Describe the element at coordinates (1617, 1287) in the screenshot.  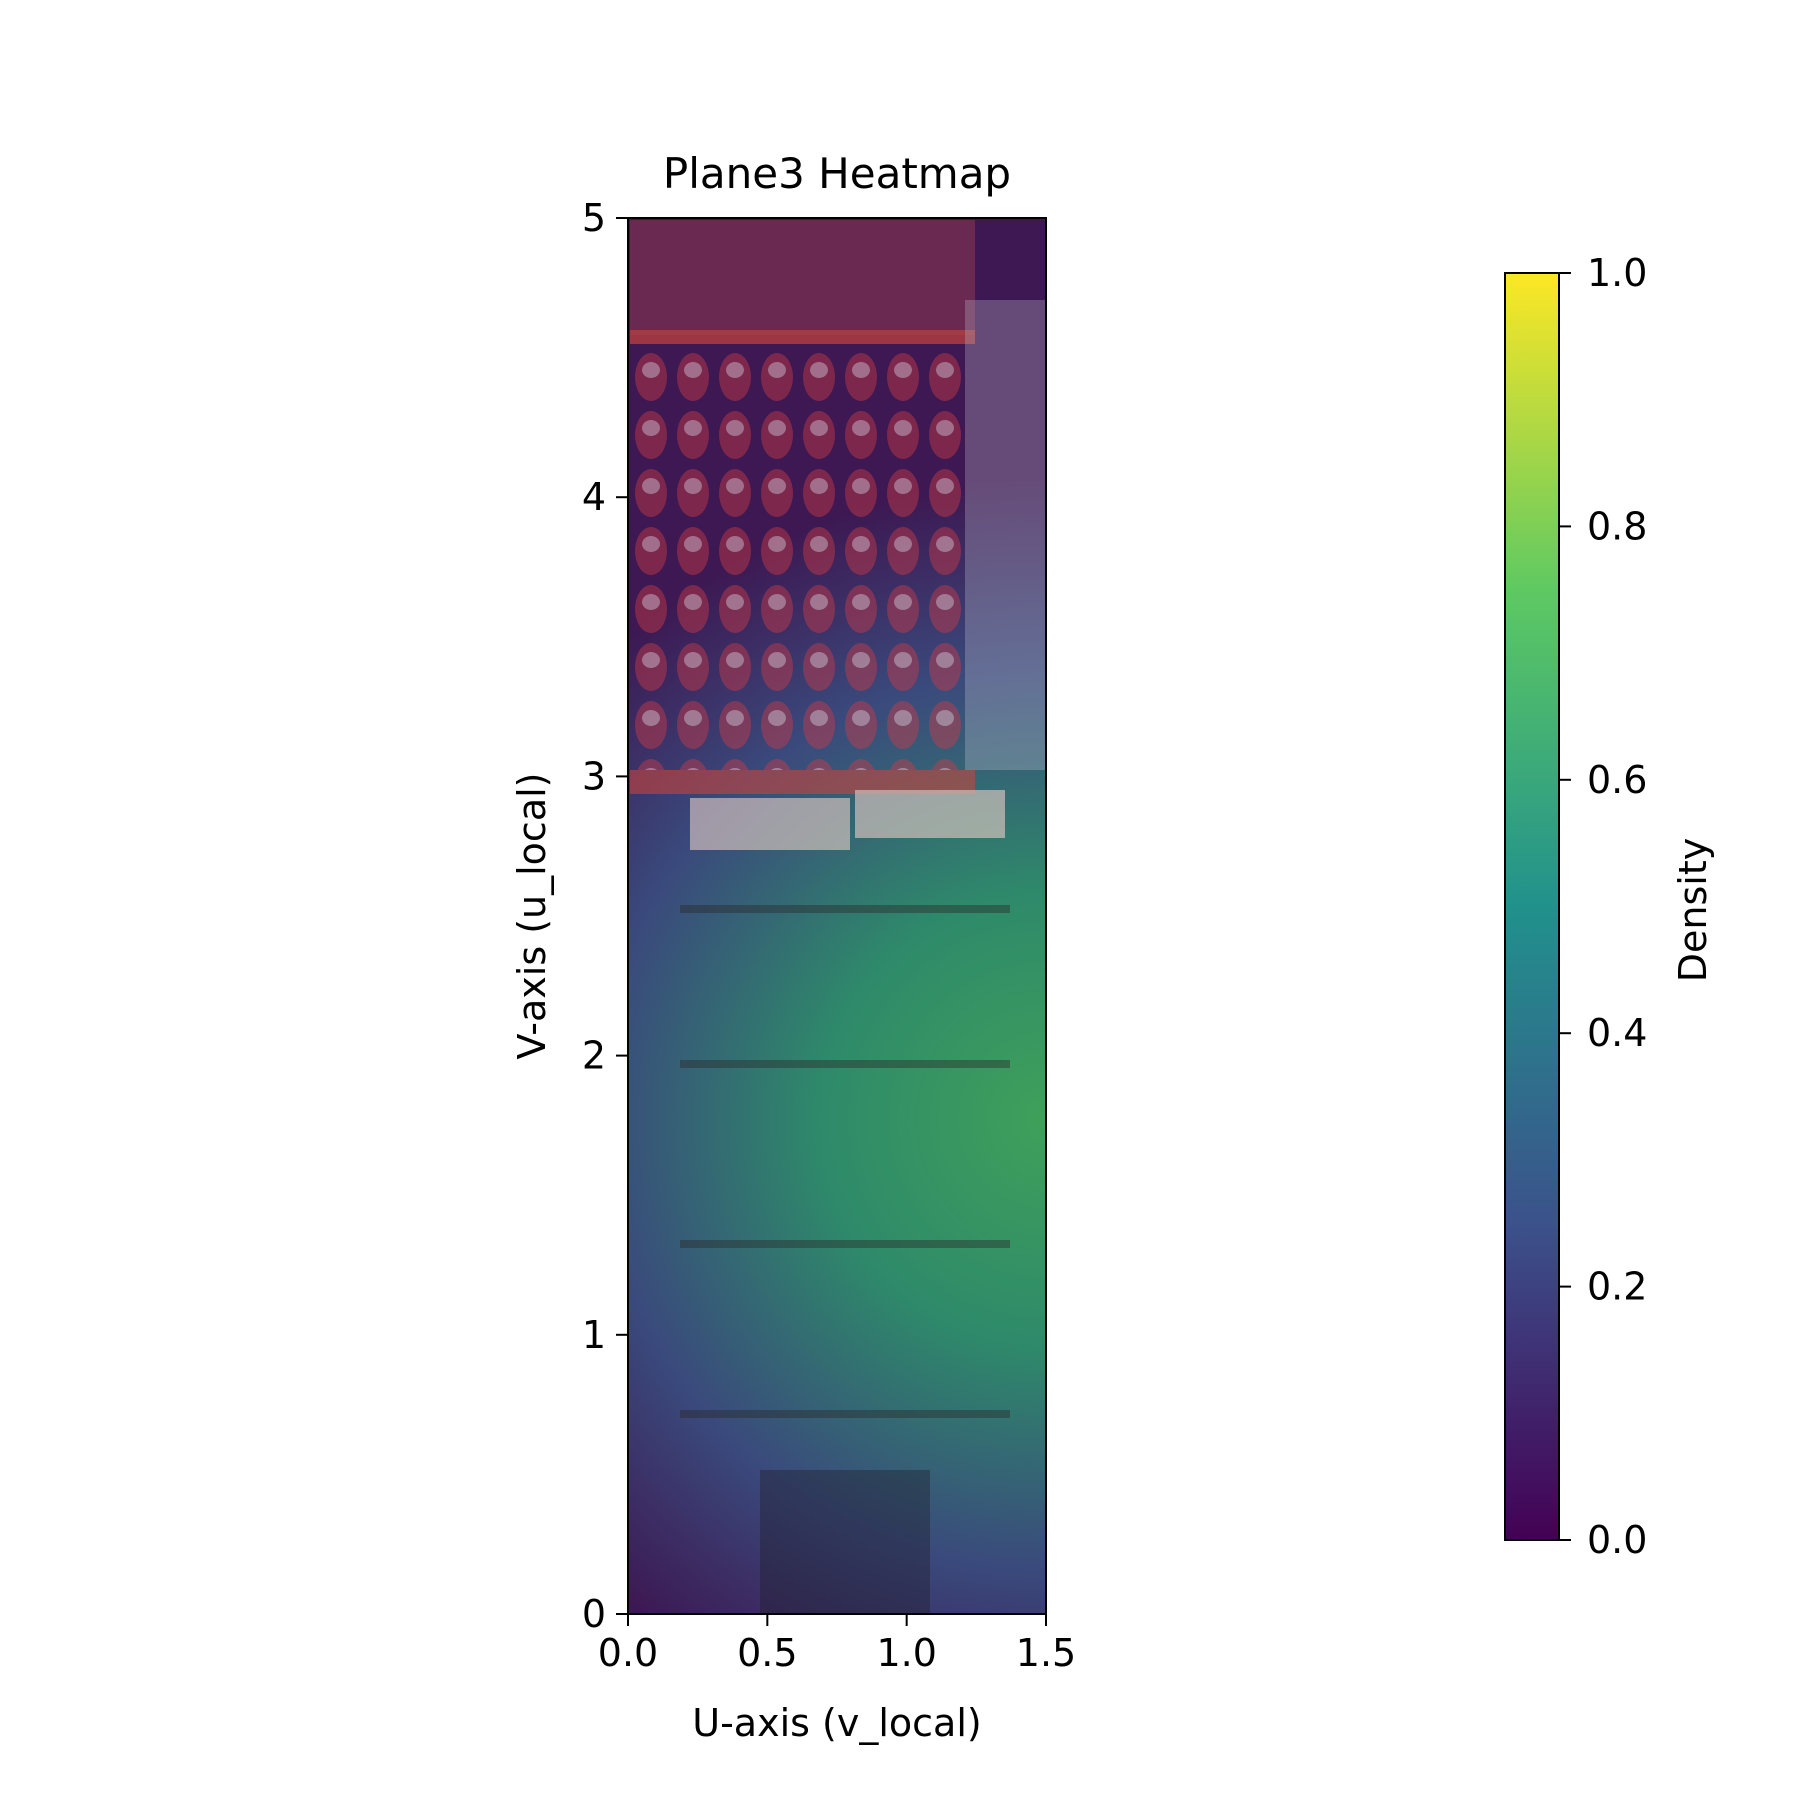
I see `colorbar-tick-label: 0.2` at that location.